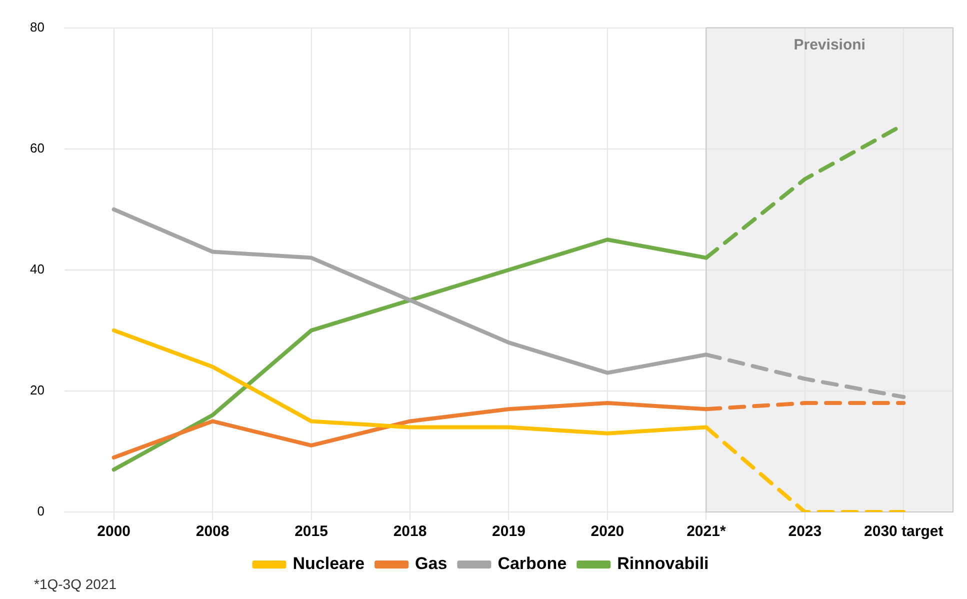 Image resolution: width=967 pixels, height=599 pixels. Describe the element at coordinates (75, 584) in the screenshot. I see `text: *1Q-3Q 2021` at that location.